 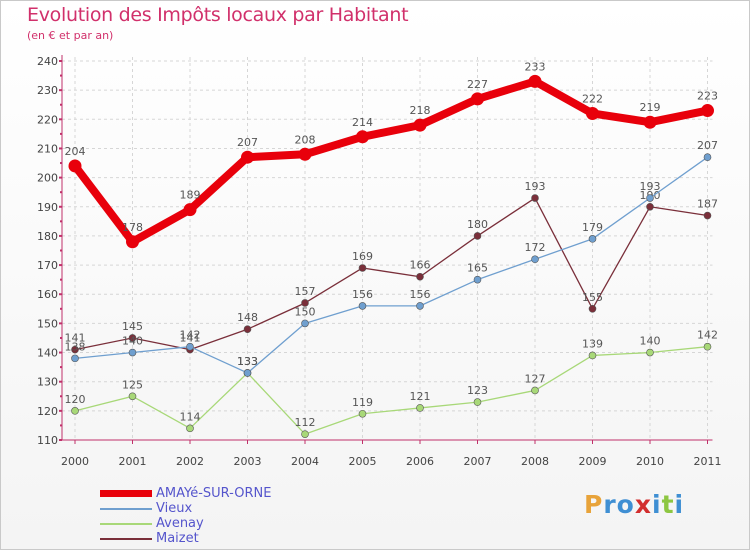 What do you see at coordinates (420, 396) in the screenshot?
I see `data-label: 121` at bounding box center [420, 396].